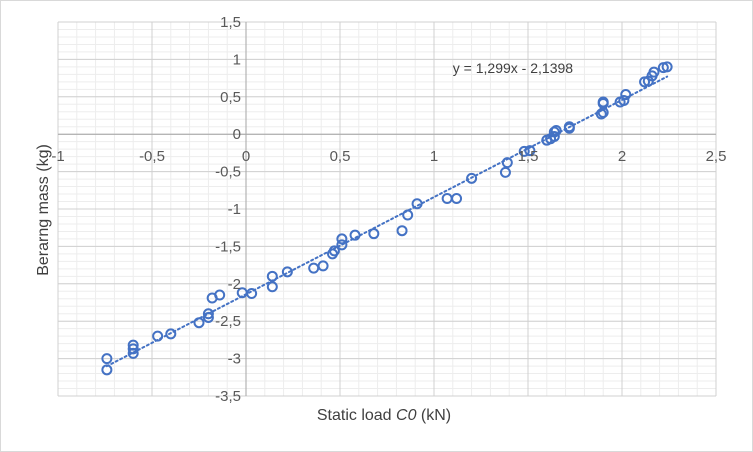  I want to click on x-tick-label: 2,5, so click(716, 156).